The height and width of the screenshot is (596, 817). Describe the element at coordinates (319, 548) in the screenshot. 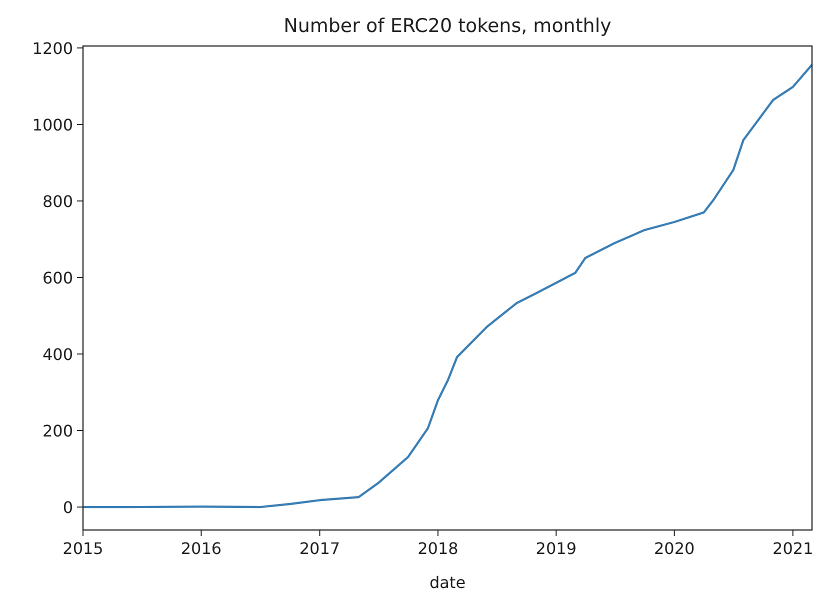

I see `x-tick-label: 2017` at that location.